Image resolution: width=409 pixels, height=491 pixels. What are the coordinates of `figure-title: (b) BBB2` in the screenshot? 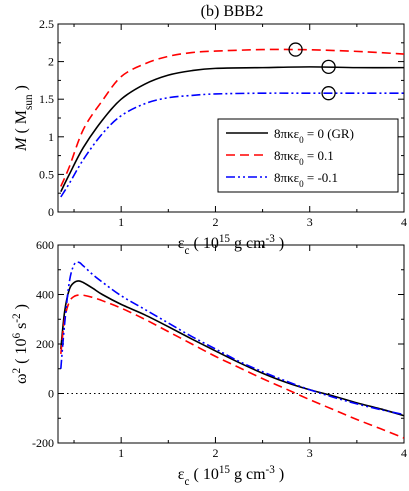 It's located at (232, 11).